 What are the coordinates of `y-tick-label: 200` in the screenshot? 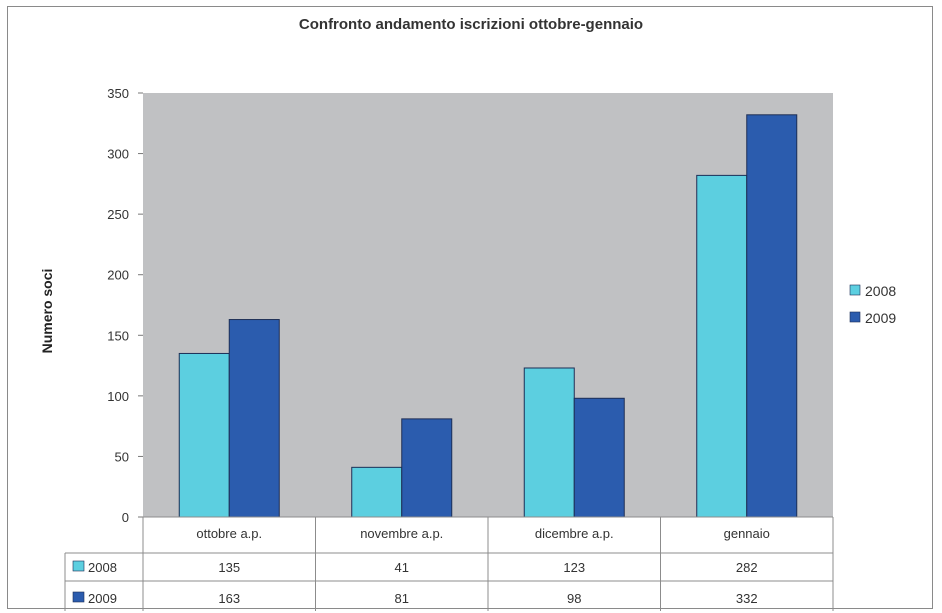 It's located at (118, 275).